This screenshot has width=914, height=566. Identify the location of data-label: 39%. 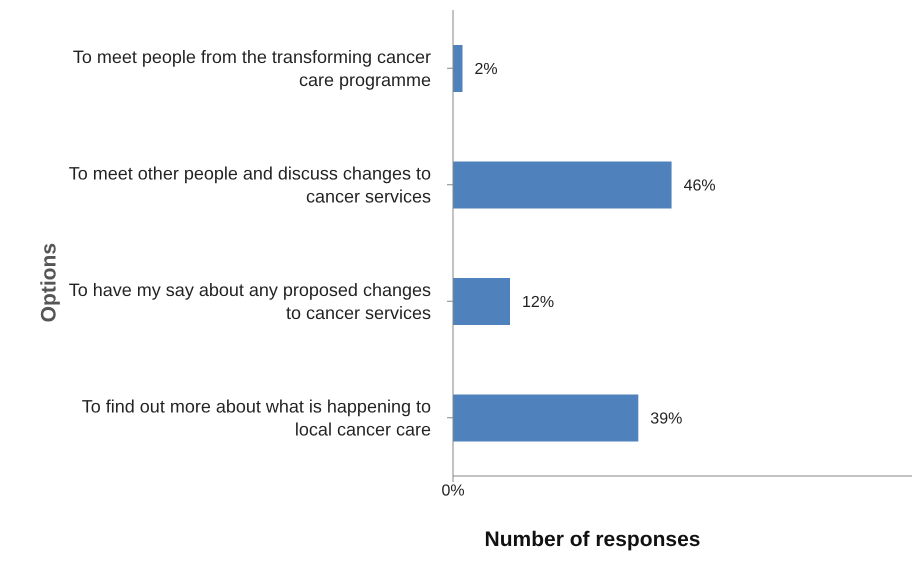
(666, 419).